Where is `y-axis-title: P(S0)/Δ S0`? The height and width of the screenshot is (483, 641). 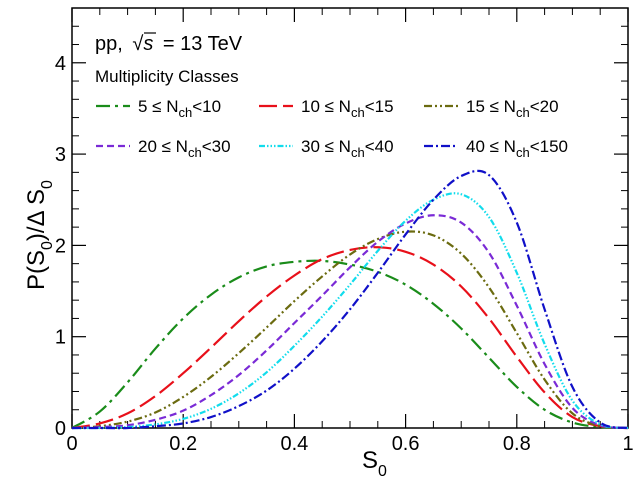
y-axis-title: P(S0)/Δ S0 is located at coordinates (39, 235).